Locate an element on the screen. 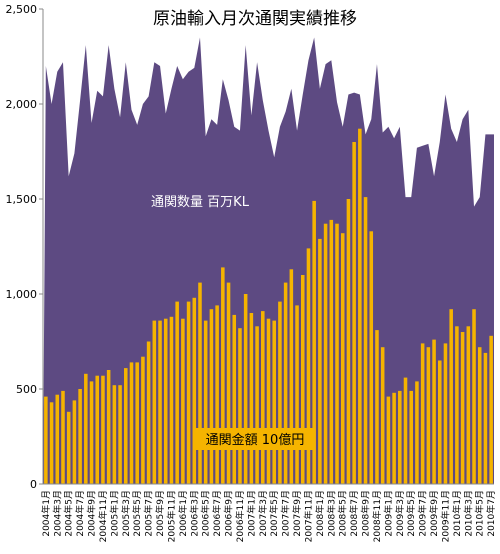 The width and height of the screenshot is (500, 554). x-tick-label: 2008年11月 is located at coordinates (377, 516).